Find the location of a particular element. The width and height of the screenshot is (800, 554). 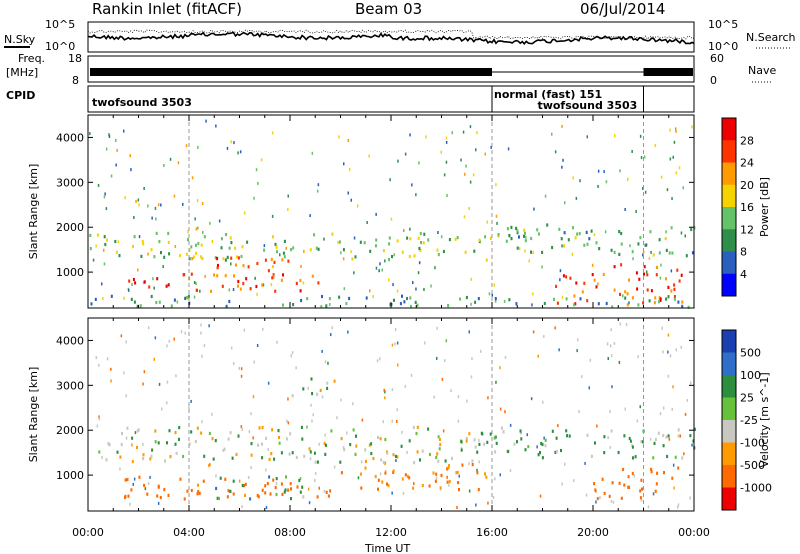

noise-tick-top-left: 10^5 is located at coordinates (60, 24).